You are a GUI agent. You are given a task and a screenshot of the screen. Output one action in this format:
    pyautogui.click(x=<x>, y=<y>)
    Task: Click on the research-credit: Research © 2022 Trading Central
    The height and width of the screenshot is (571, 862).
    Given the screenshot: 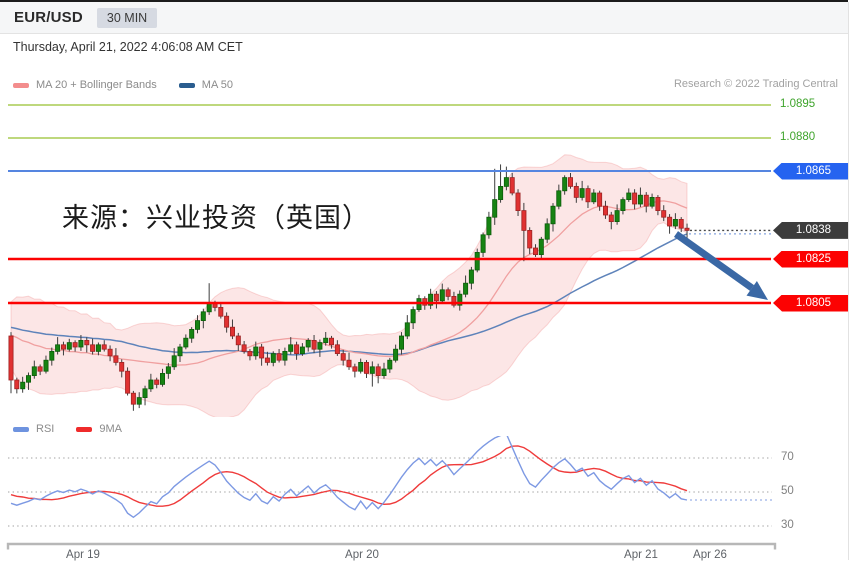 What is the action you would take?
    pyautogui.click(x=755, y=84)
    